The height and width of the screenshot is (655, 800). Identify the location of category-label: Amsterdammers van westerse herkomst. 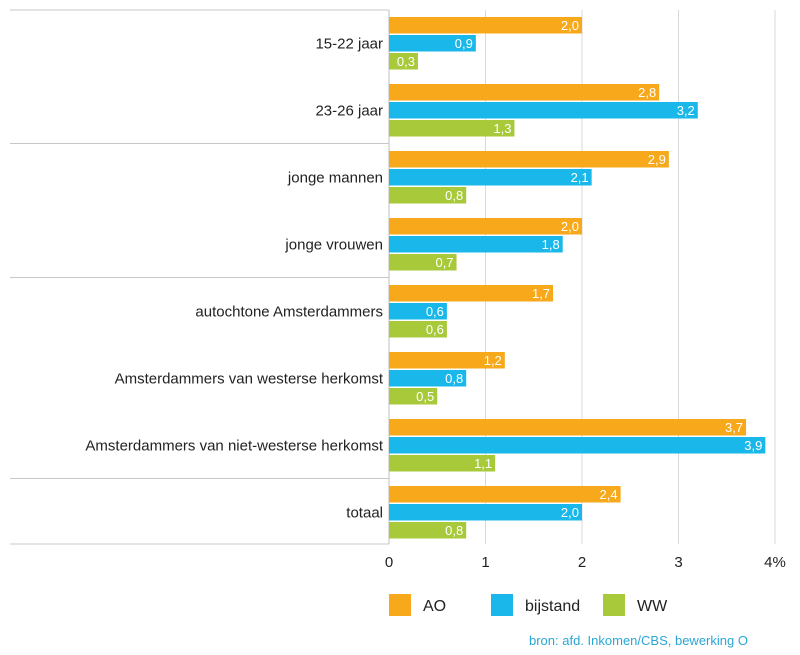
(249, 378).